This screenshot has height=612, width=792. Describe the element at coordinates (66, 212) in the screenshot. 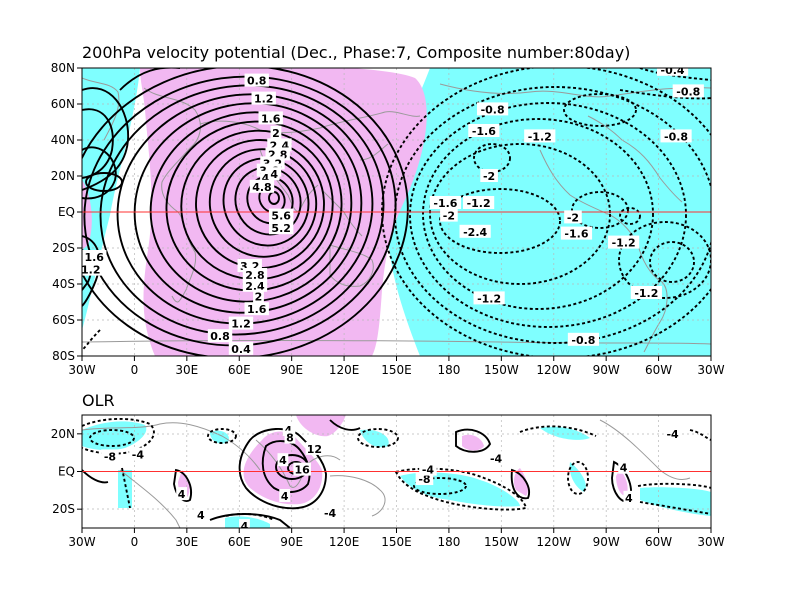

I see `top-y-tick-label: EQ` at that location.